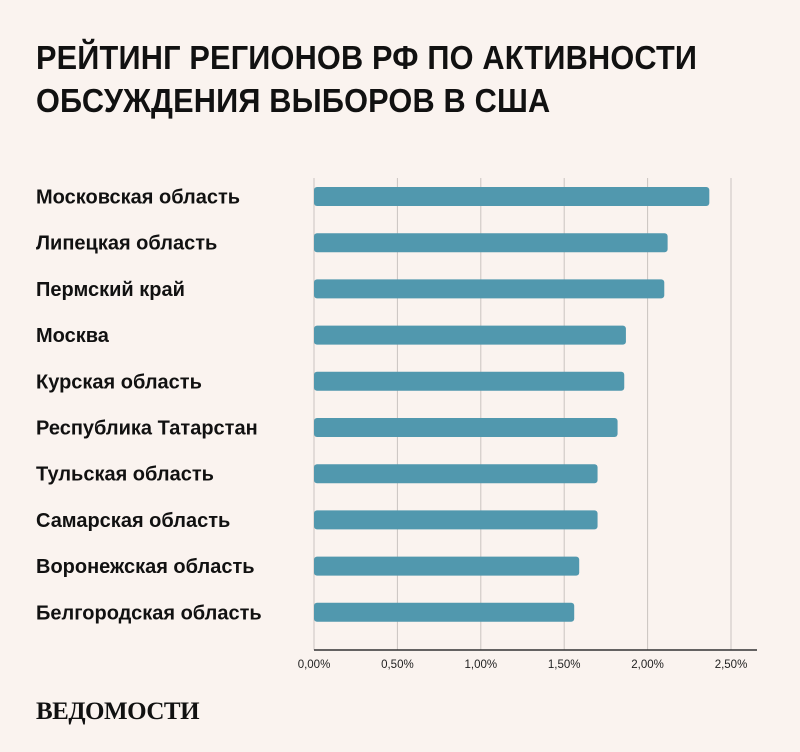 This screenshot has width=800, height=752. What do you see at coordinates (397, 665) in the screenshot?
I see `x-tick-label: 0,50%` at bounding box center [397, 665].